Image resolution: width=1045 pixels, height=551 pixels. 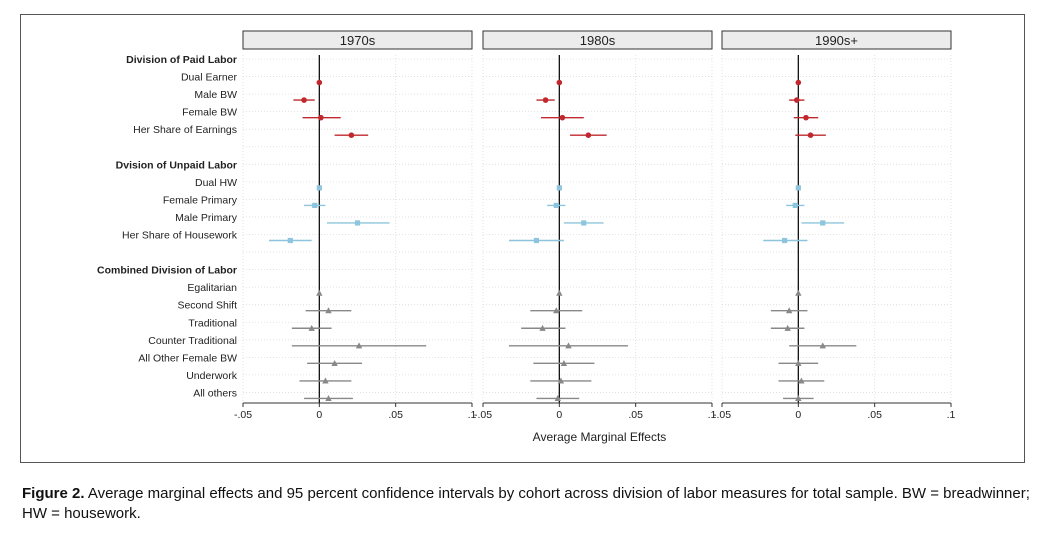 I want to click on panel-title: 1980s, so click(x=598, y=40).